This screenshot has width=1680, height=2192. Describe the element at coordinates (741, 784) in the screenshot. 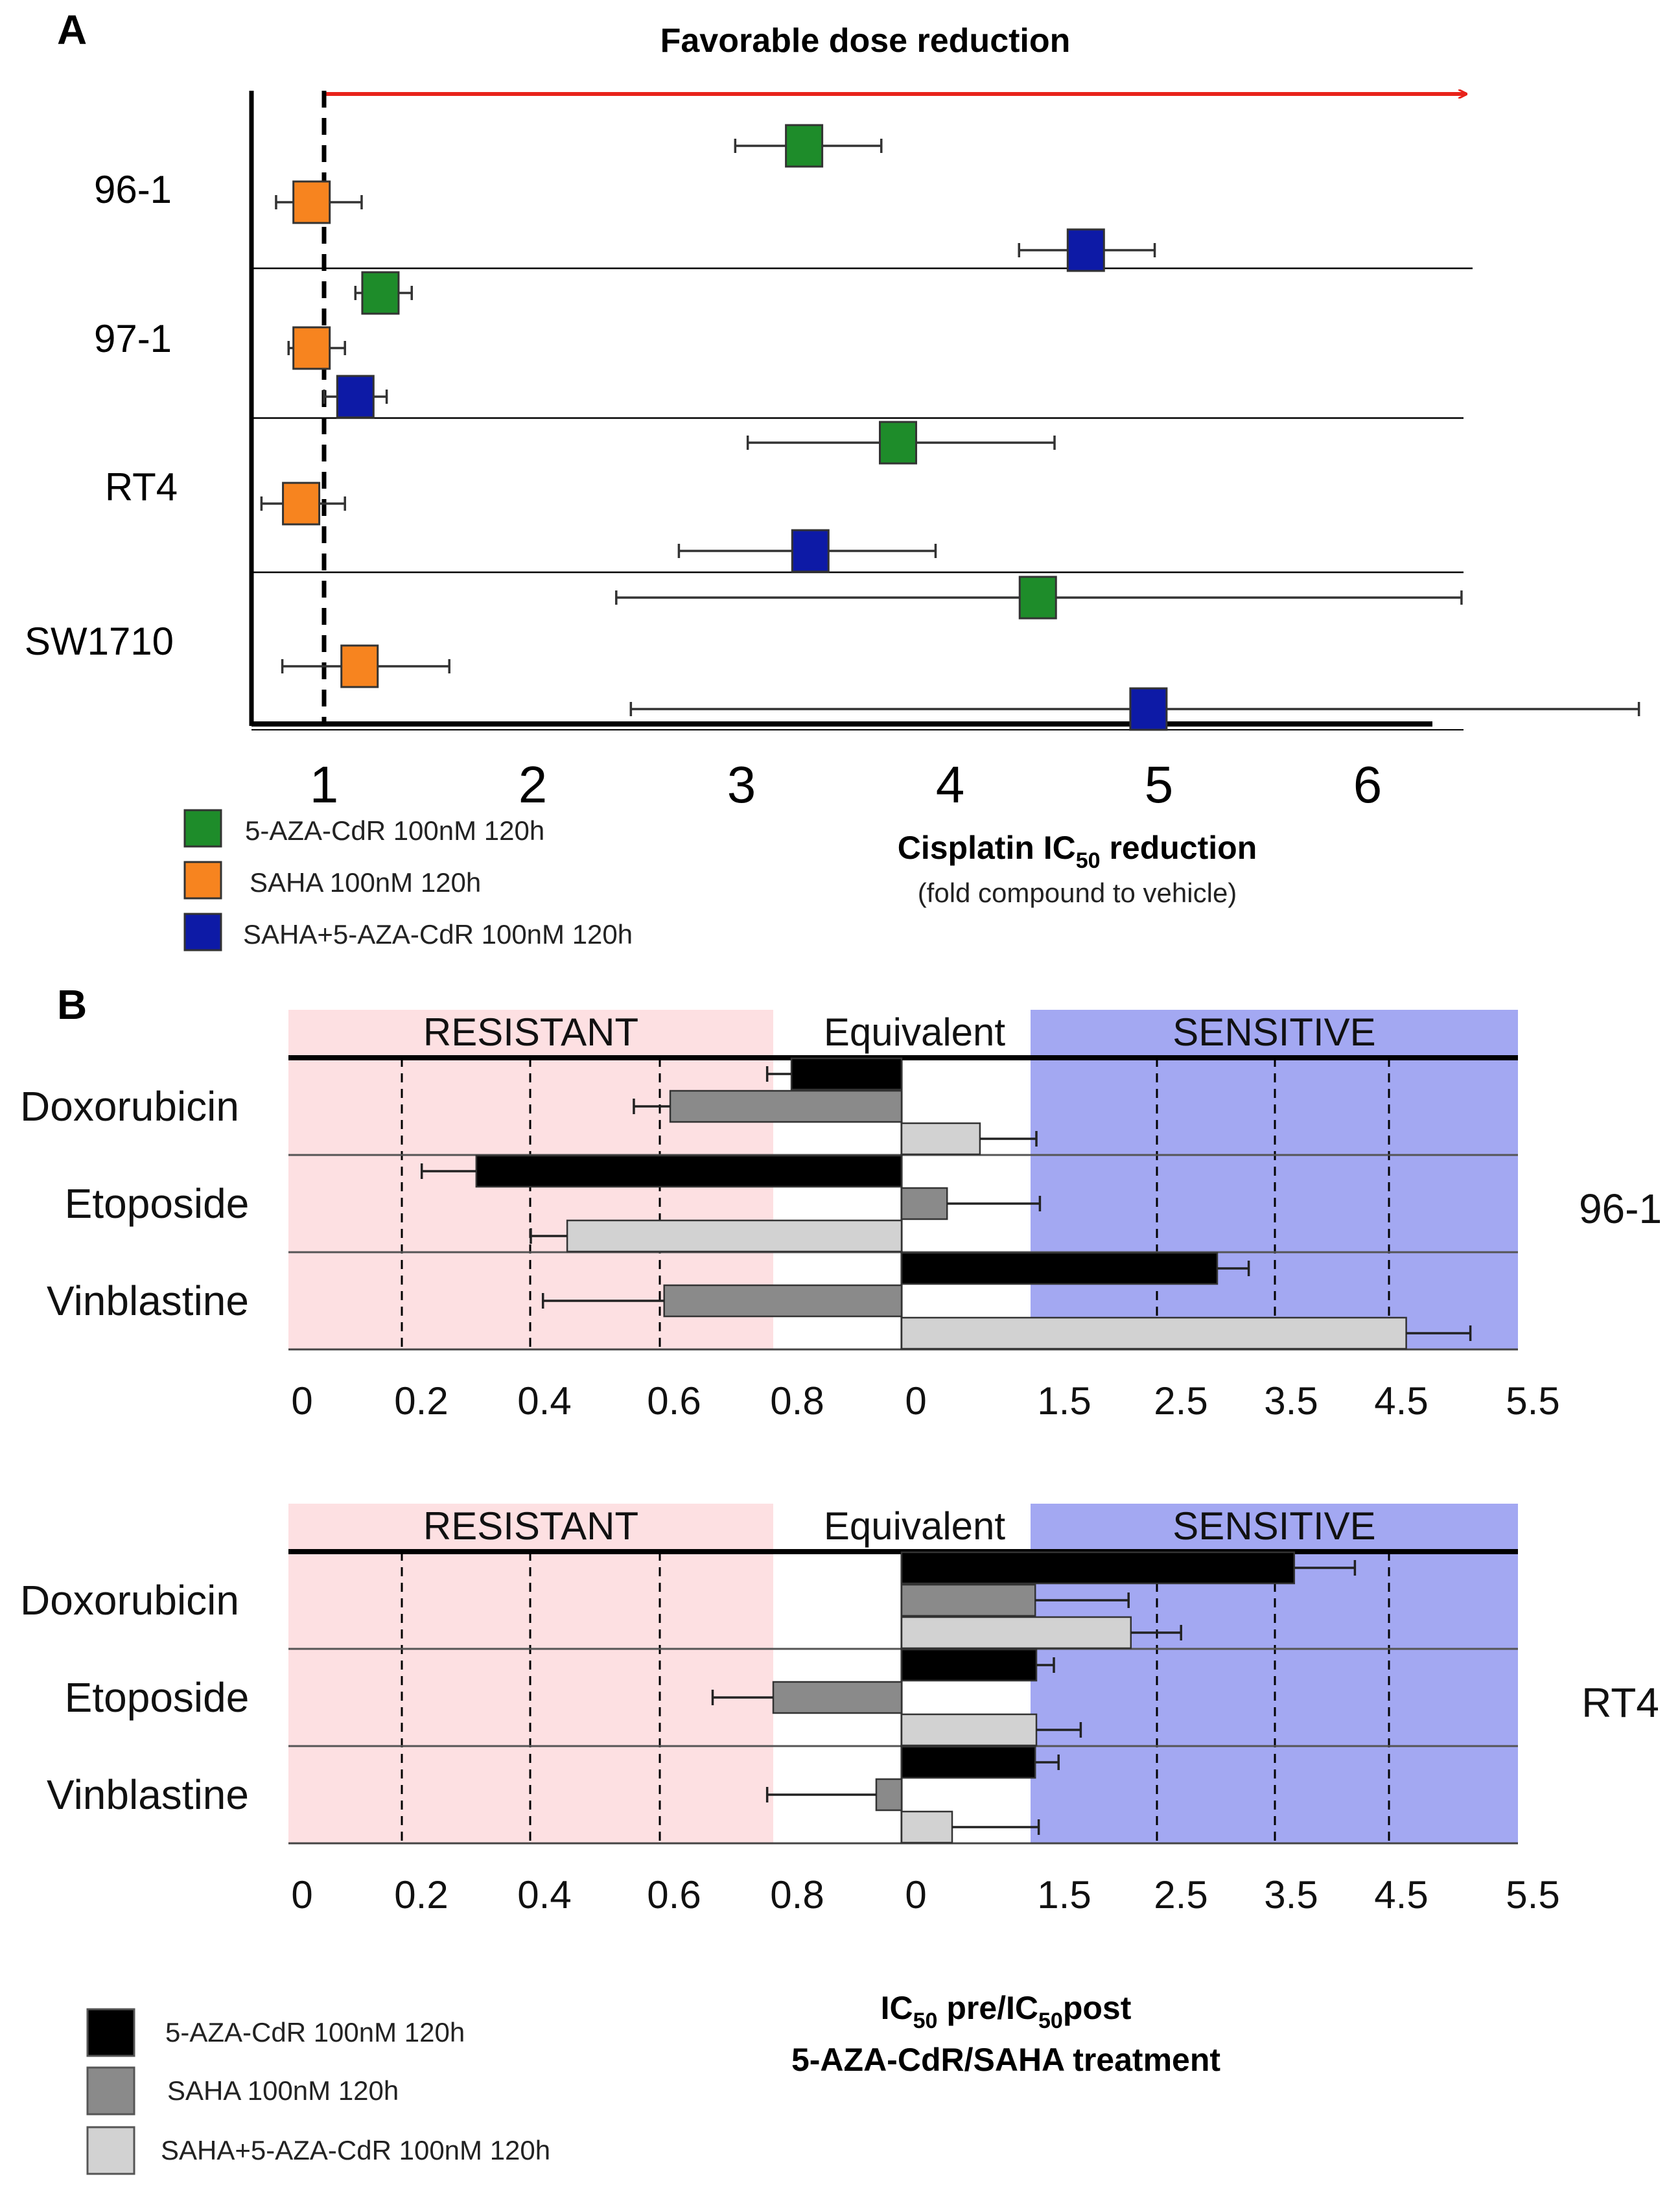

I see `a-tick-label: 3` at that location.